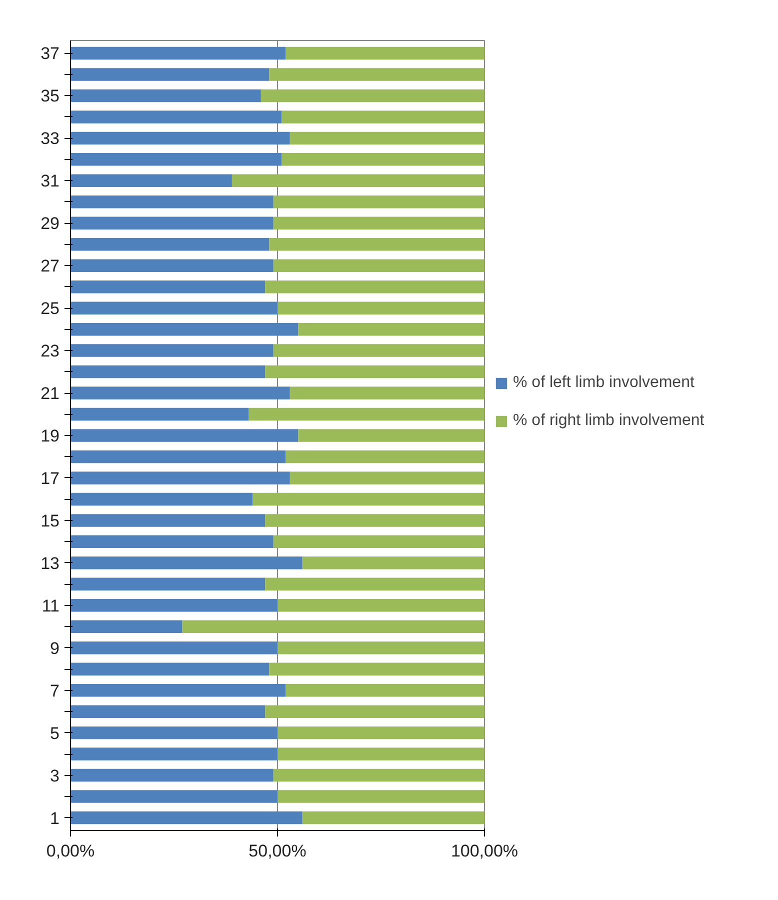 This screenshot has width=778, height=900. I want to click on y-tick-label: 1, so click(55, 818).